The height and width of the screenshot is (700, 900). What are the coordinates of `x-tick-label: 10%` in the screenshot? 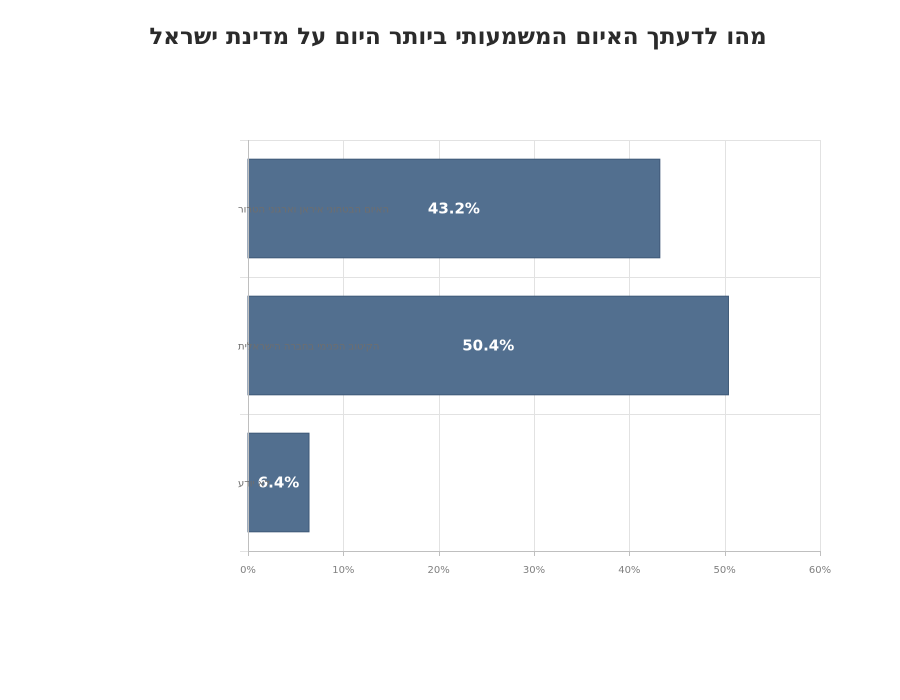 It's located at (343, 570).